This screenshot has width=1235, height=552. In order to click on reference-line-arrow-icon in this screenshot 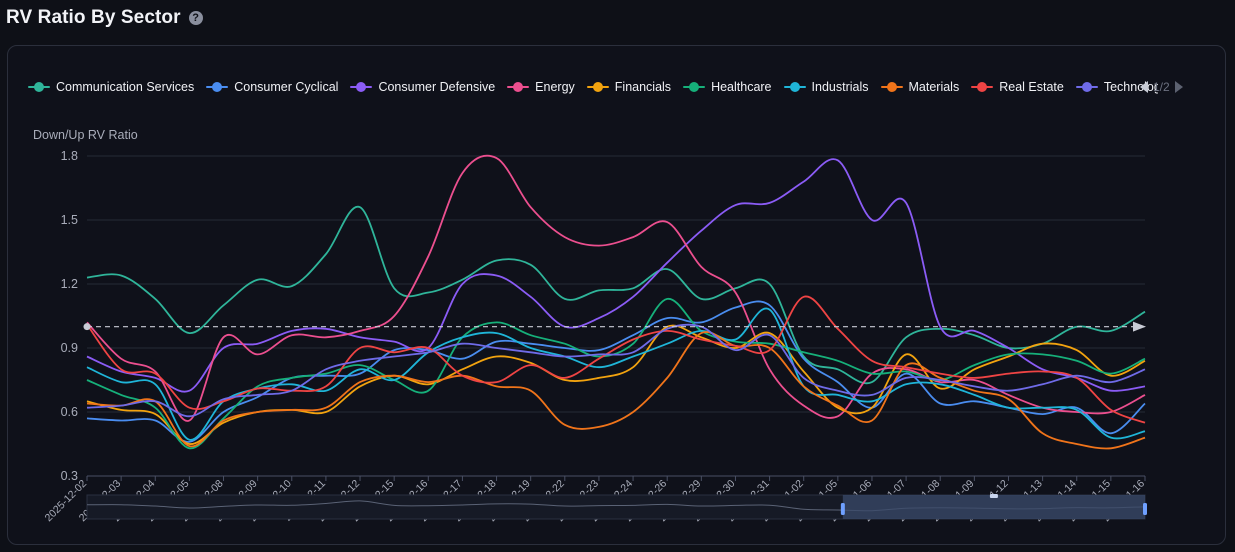, I will do `click(1139, 326)`.